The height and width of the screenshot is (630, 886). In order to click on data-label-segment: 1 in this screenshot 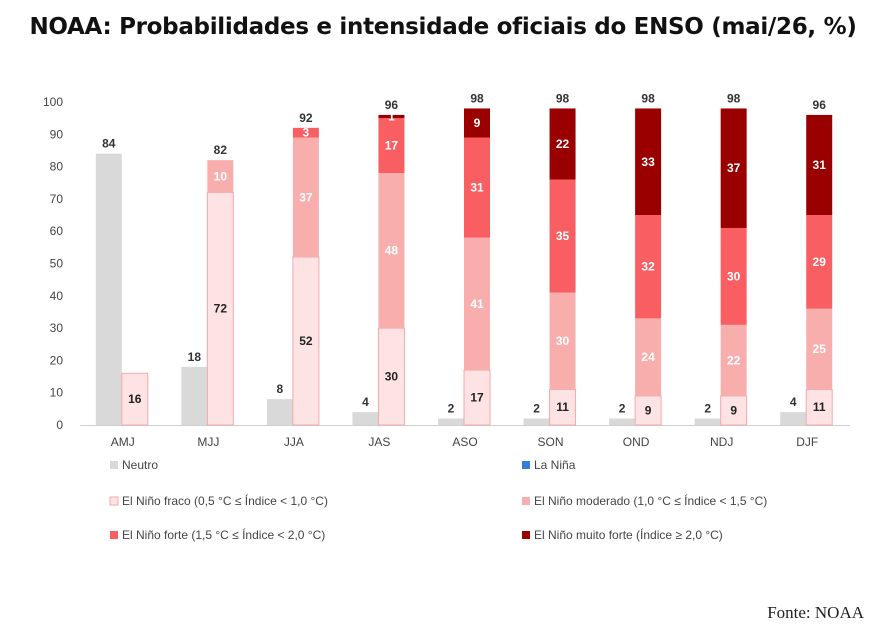, I will do `click(391, 117)`.